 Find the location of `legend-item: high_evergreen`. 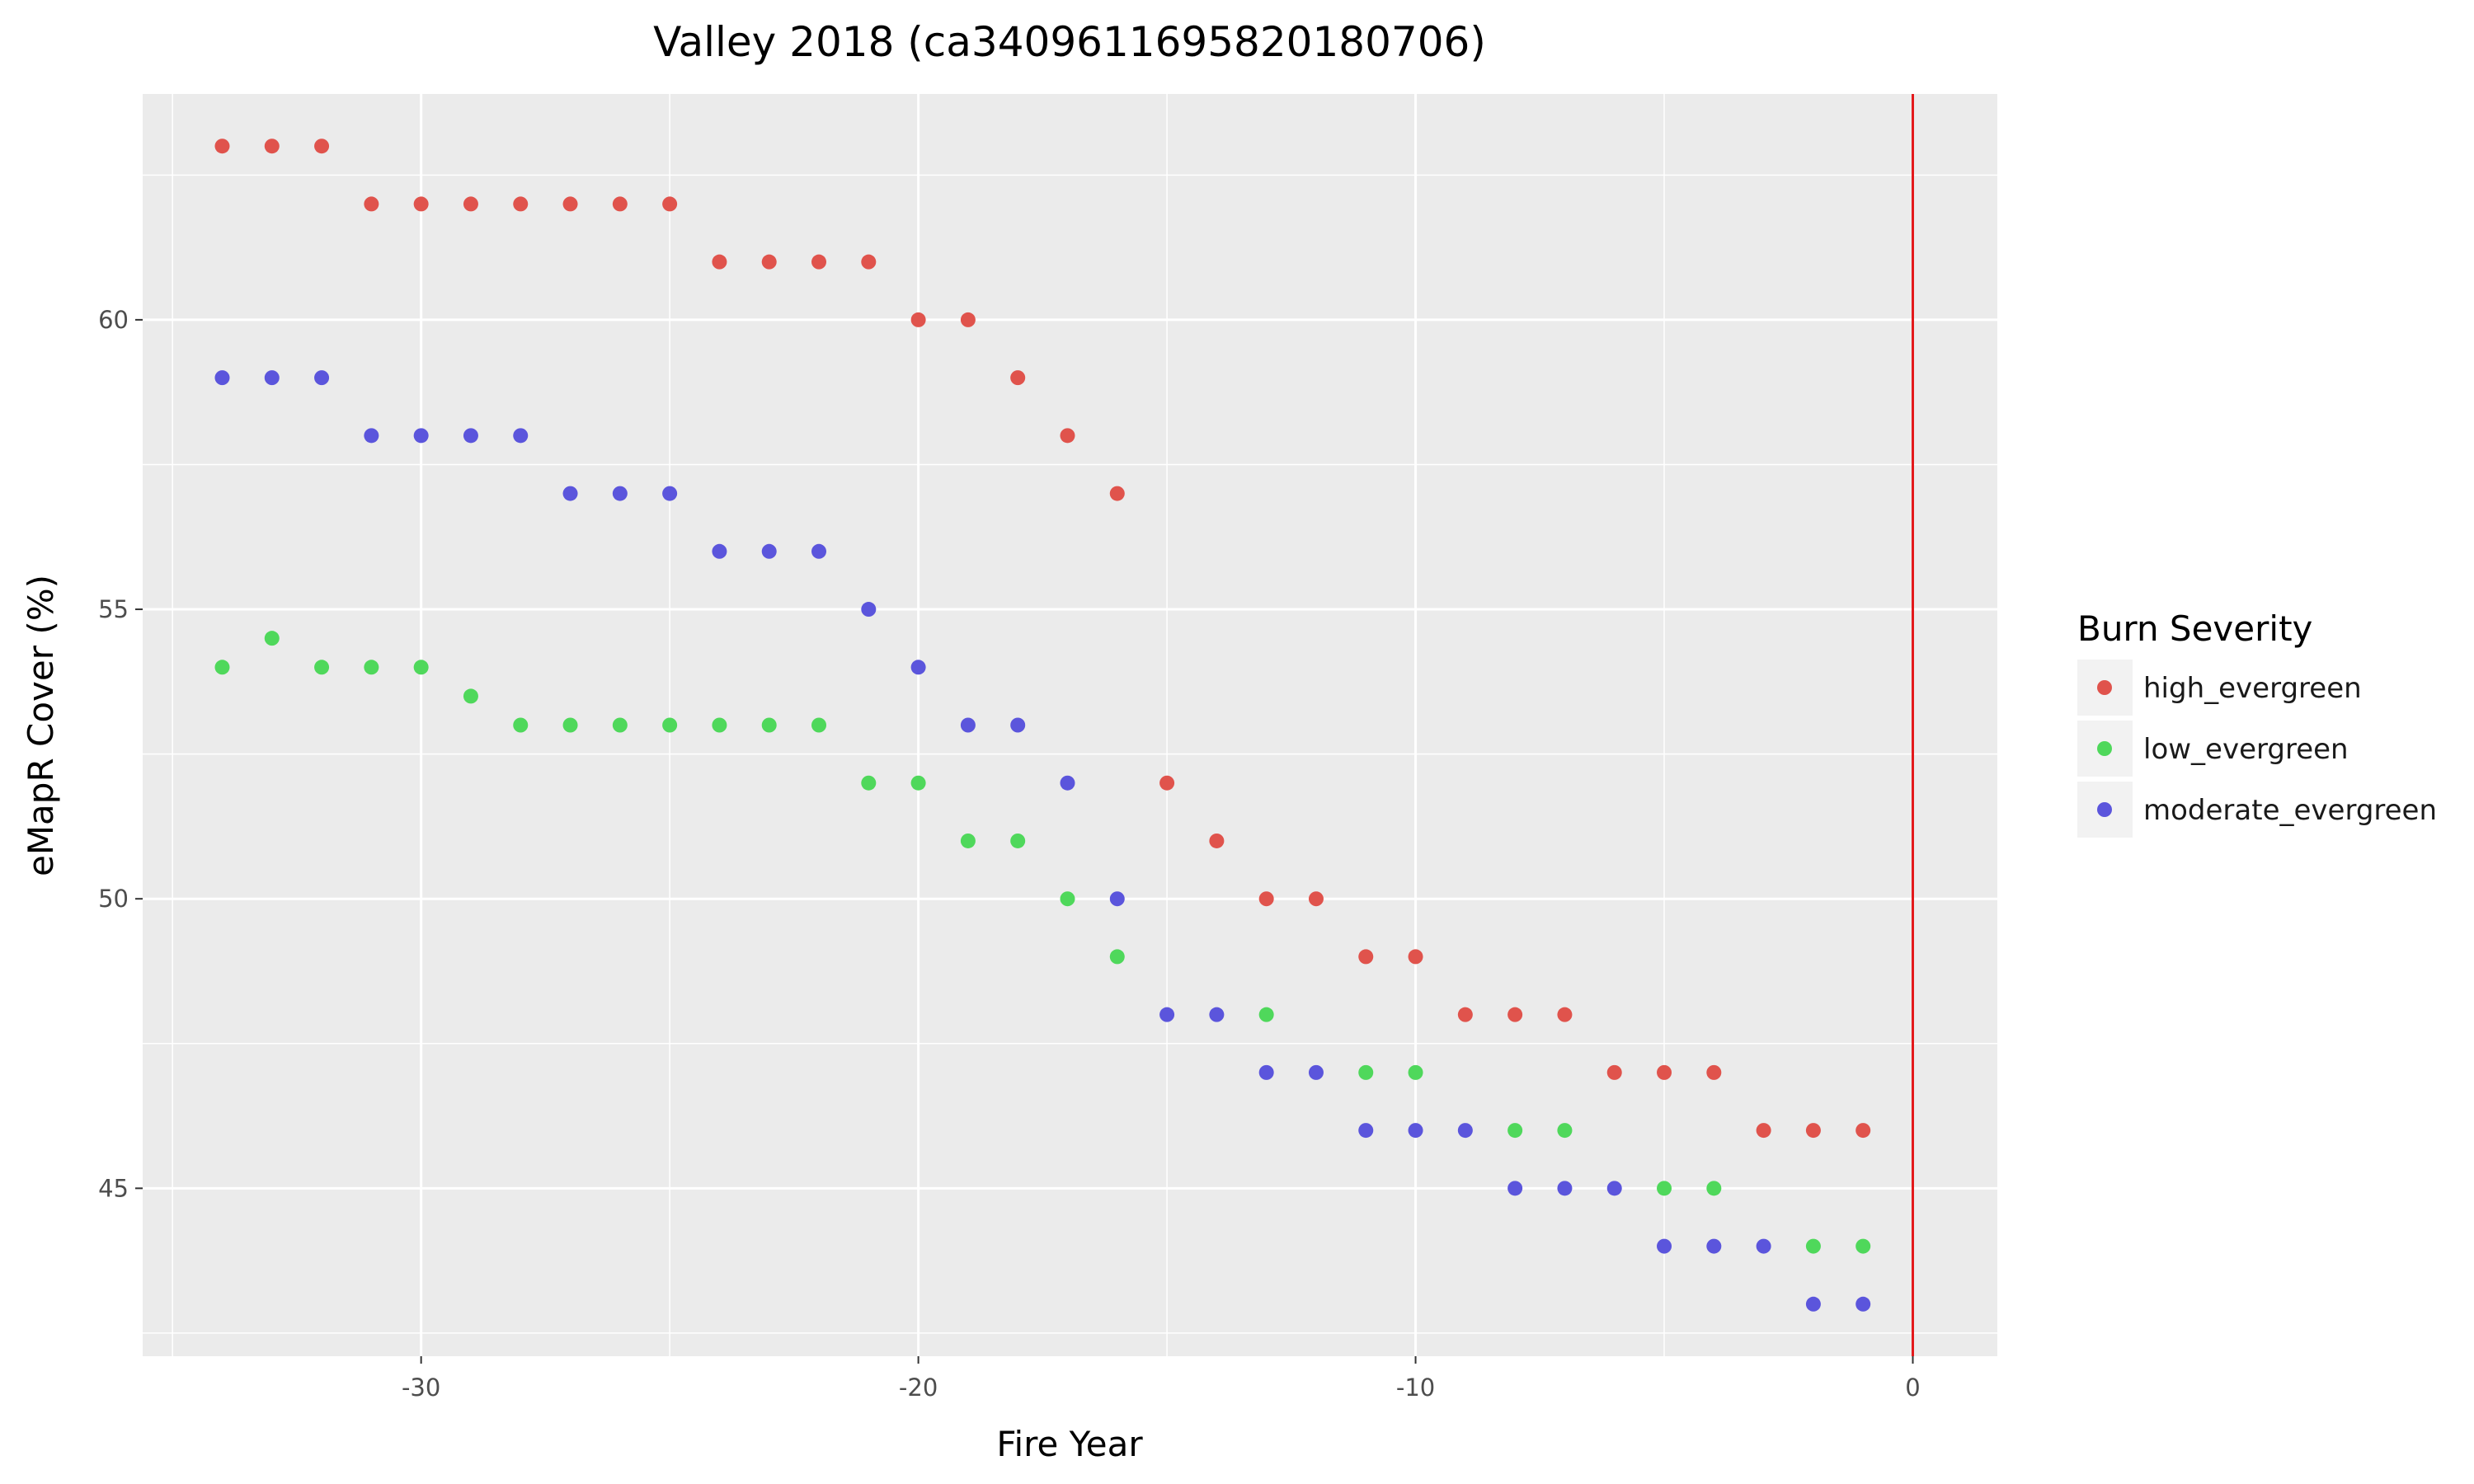

legend-item: high_evergreen is located at coordinates (2219, 688).